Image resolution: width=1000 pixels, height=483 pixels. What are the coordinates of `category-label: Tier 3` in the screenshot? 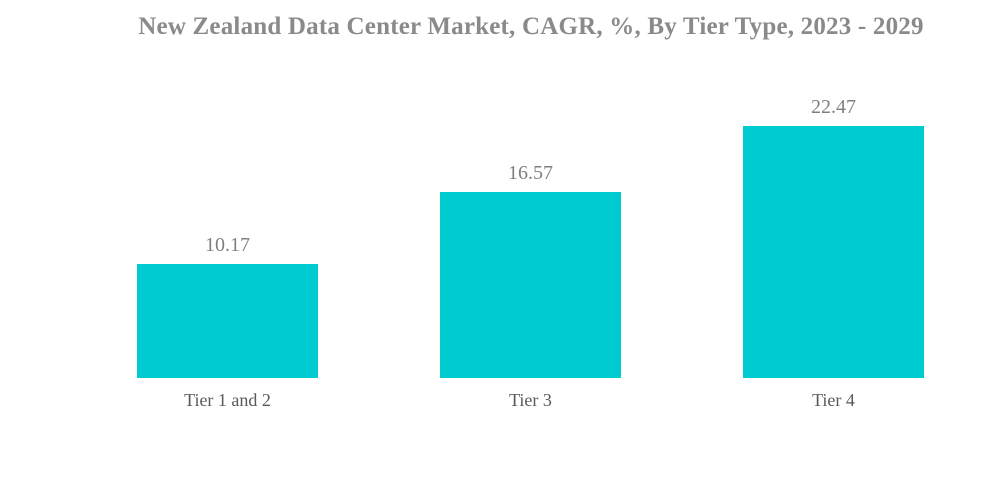 It's located at (530, 400).